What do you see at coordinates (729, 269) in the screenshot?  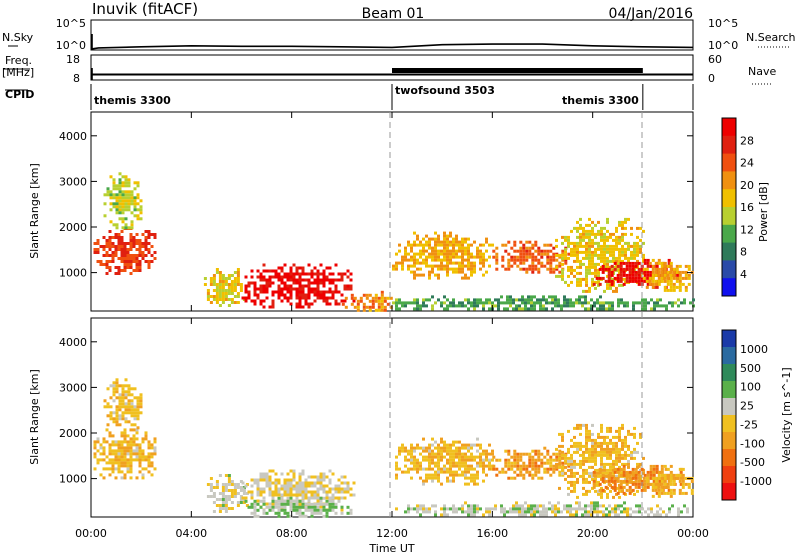 I see `colorbar-swatch` at bounding box center [729, 269].